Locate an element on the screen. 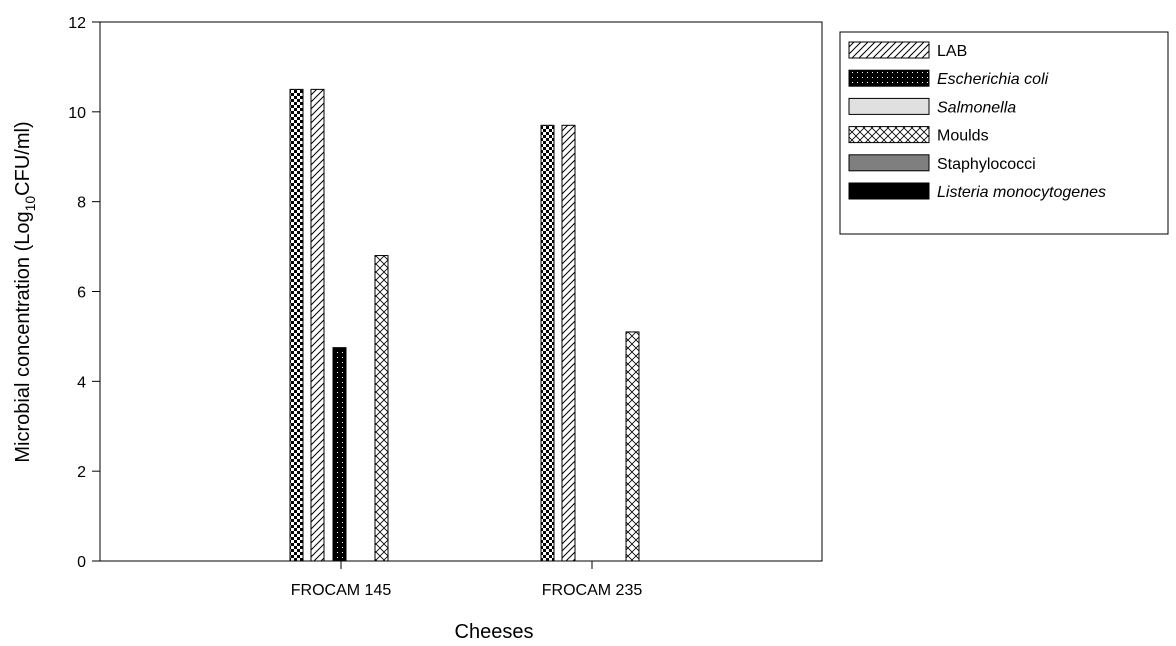  x-tick-label: FROCAM 145 is located at coordinates (341, 590).